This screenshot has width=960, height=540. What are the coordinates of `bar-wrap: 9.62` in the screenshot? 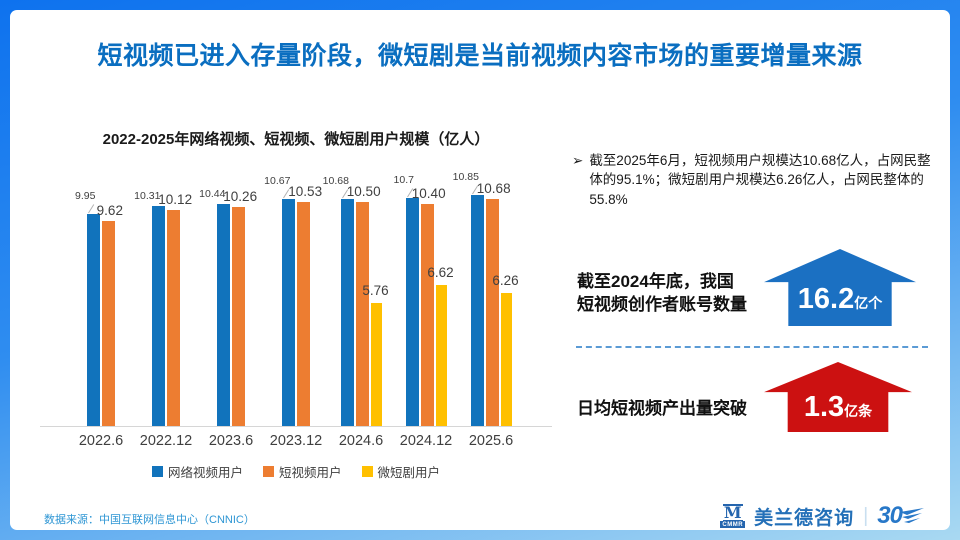 It's located at (110, 314).